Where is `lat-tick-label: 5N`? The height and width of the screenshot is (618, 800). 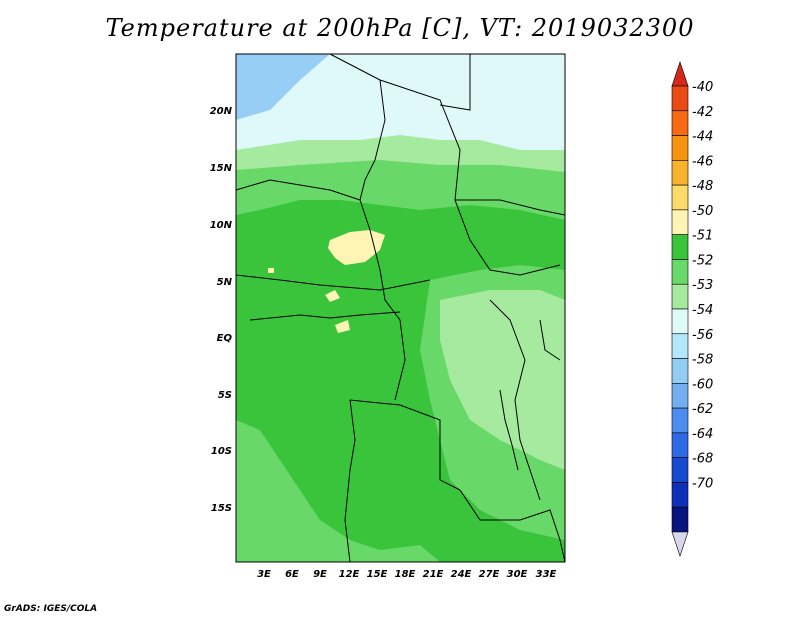 lat-tick-label: 5N is located at coordinates (225, 282).